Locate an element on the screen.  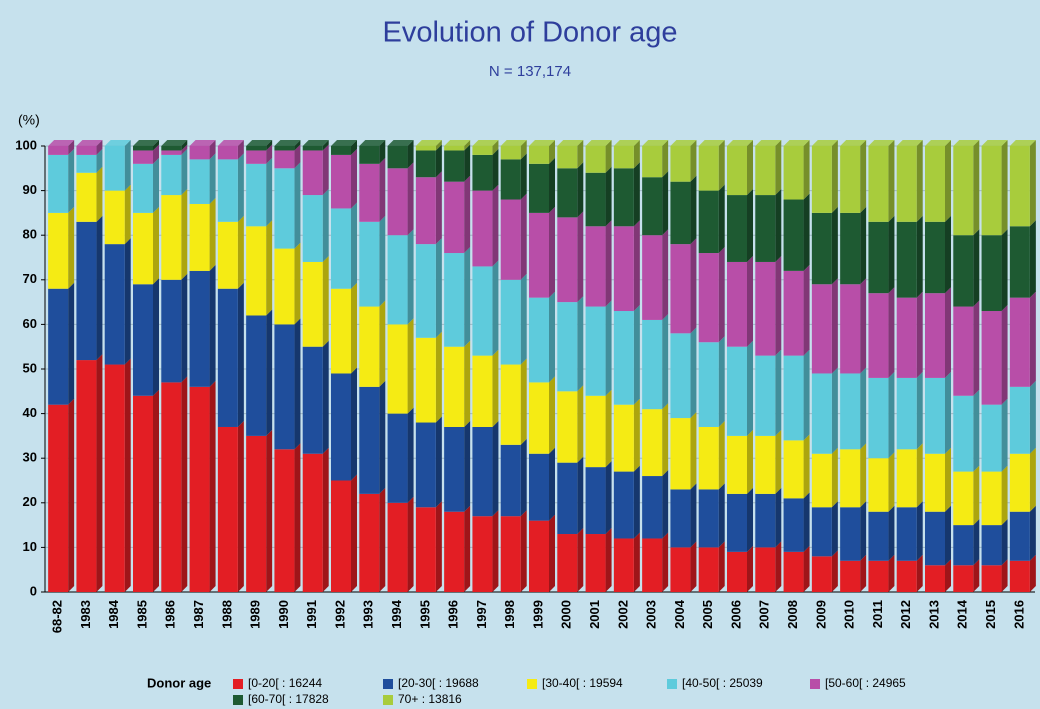
y-tick-label: 10 is located at coordinates (30, 546).